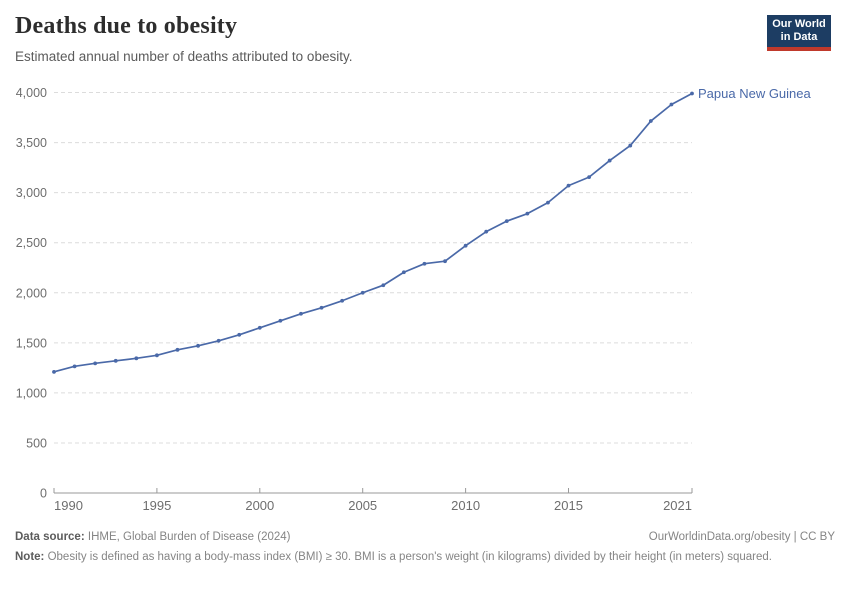  What do you see at coordinates (50, 537) in the screenshot?
I see `data-source-label: Data source:` at bounding box center [50, 537].